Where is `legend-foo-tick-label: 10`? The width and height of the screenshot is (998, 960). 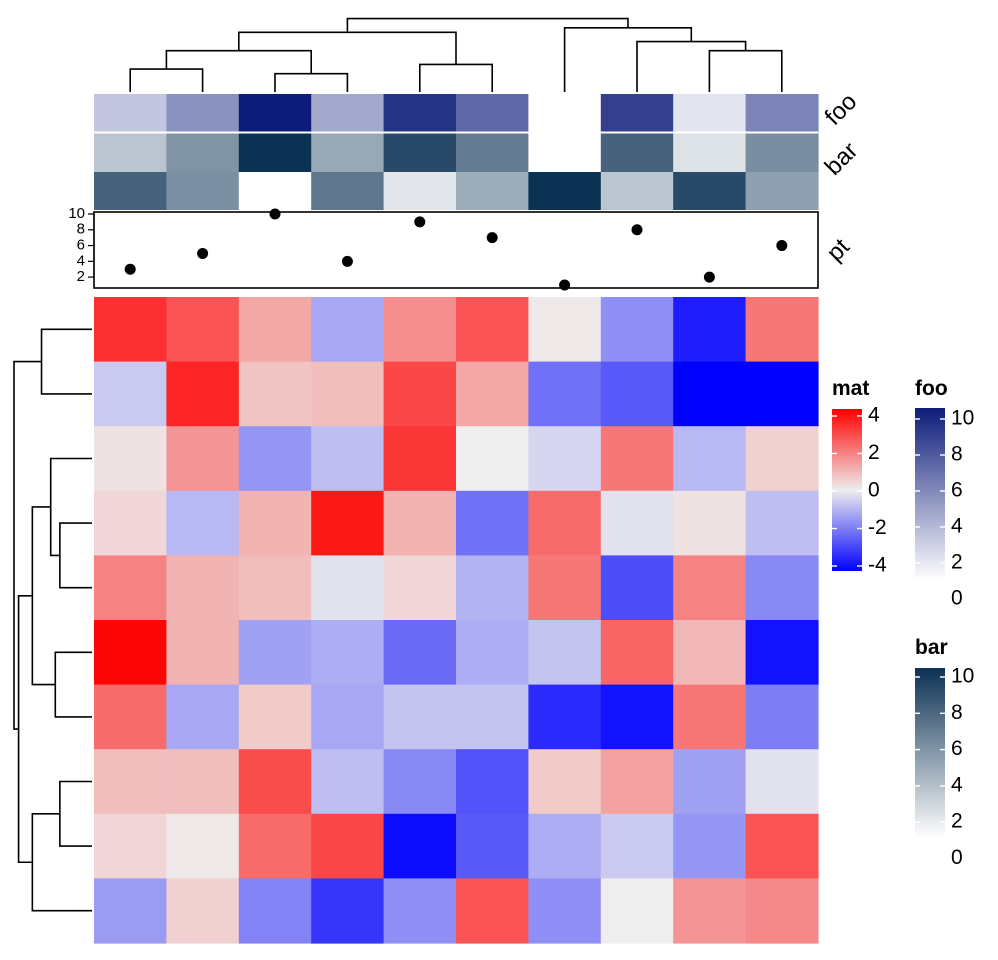
legend-foo-tick-label: 10 is located at coordinates (962, 418).